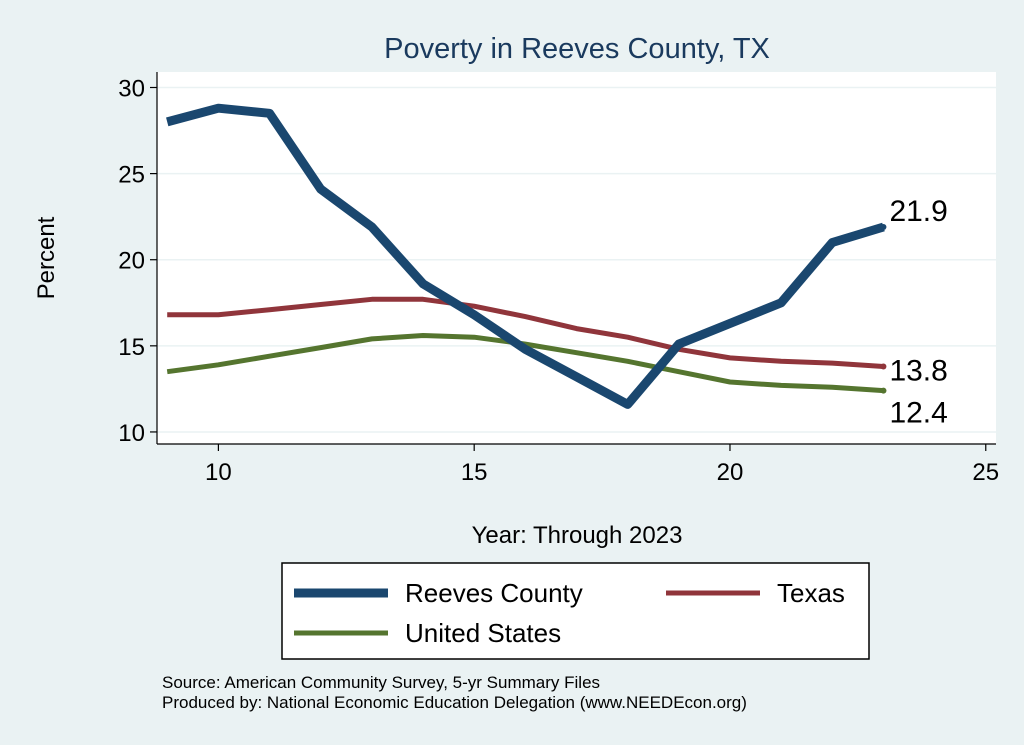  What do you see at coordinates (918, 371) in the screenshot?
I see `end-label-texas: 13.8` at bounding box center [918, 371].